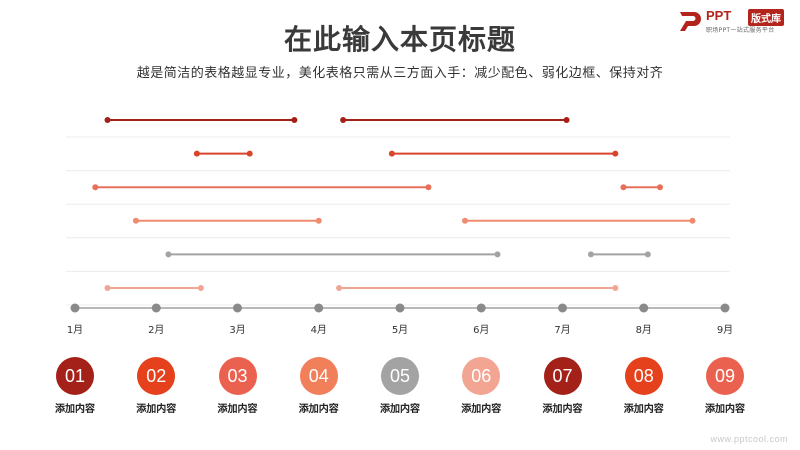 This screenshot has height=450, width=800. Describe the element at coordinates (766, 17) in the screenshot. I see `logo-badge: 版式库` at that location.